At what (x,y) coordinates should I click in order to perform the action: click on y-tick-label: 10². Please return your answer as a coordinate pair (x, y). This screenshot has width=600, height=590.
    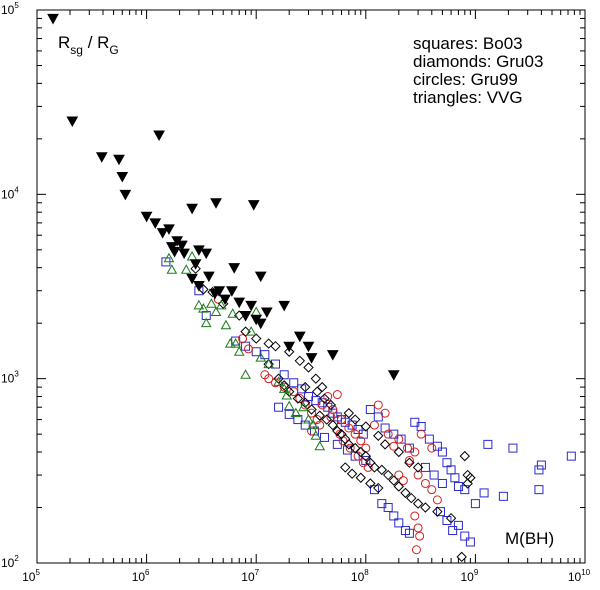
    Looking at the image, I should click on (10, 562).